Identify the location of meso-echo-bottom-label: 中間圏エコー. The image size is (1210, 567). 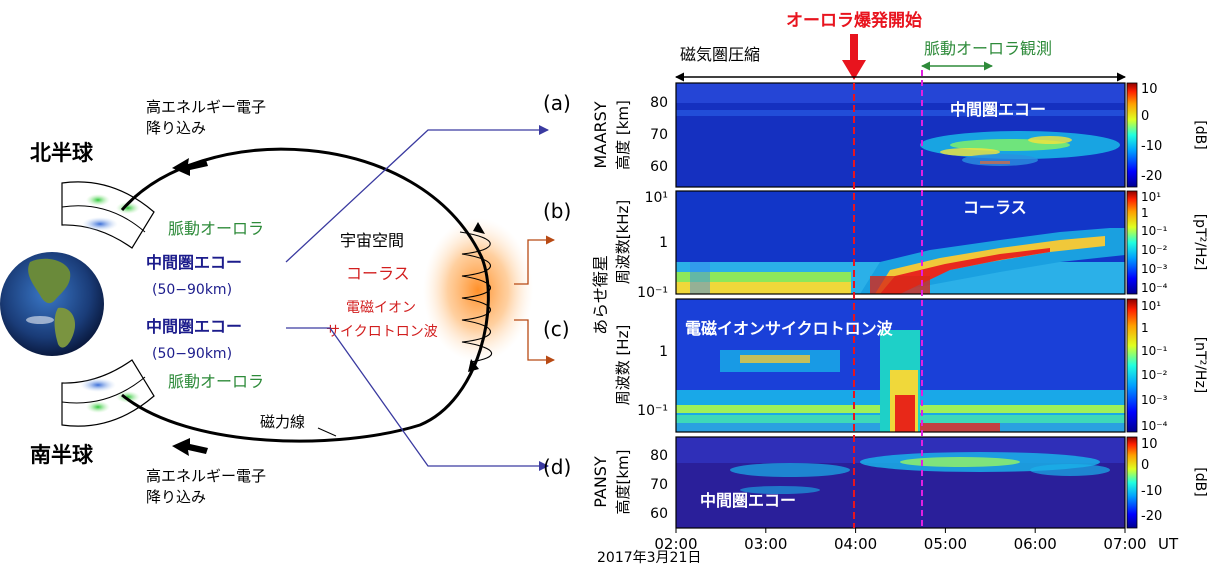
(194, 326).